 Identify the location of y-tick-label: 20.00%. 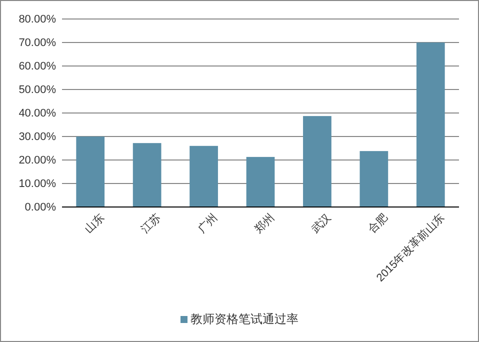
(37, 160).